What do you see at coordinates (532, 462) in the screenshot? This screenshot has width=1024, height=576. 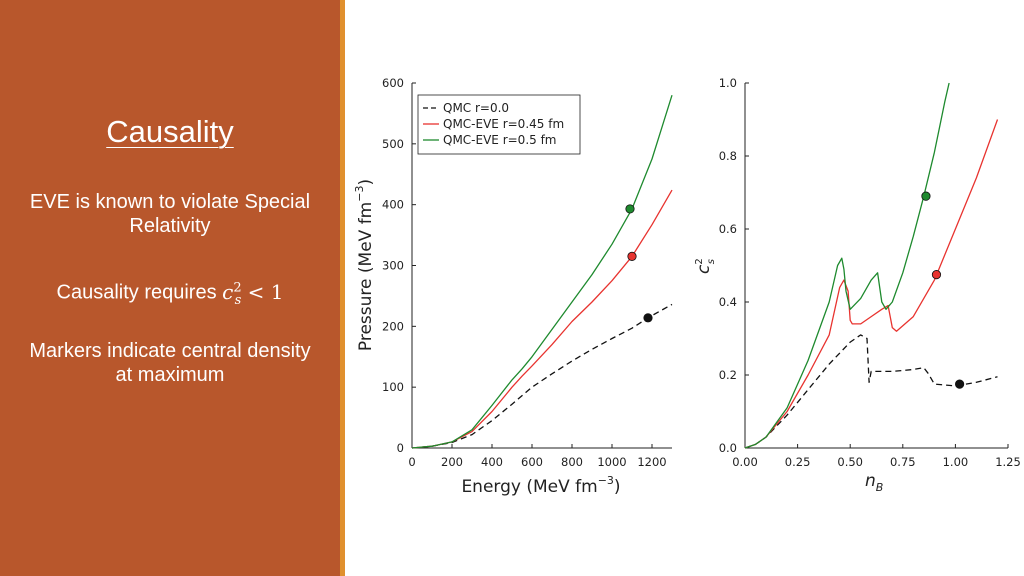 I see `x-tick-label: 600` at bounding box center [532, 462].